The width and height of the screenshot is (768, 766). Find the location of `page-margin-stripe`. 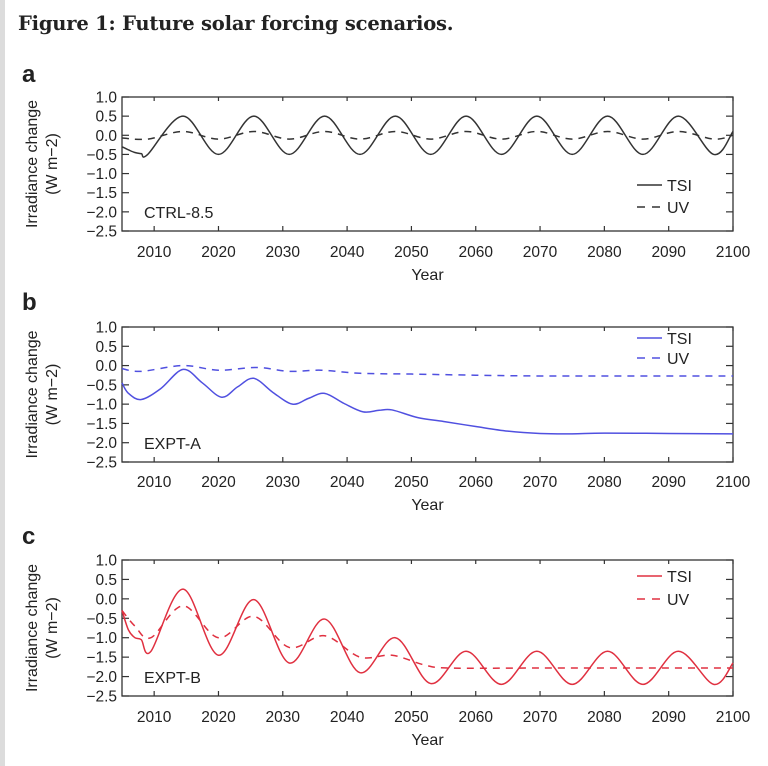

page-margin-stripe is located at coordinates (2, 383).